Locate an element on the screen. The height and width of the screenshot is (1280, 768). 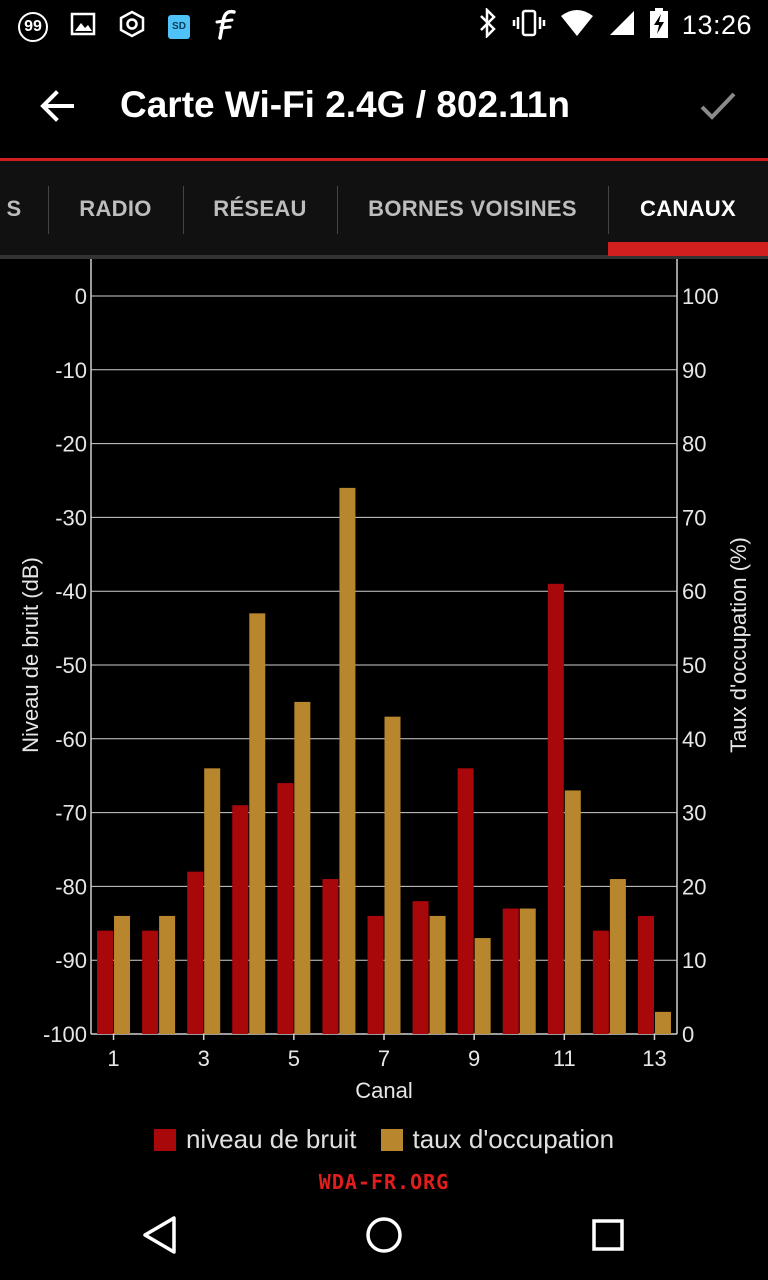
bar-noise-ch7 is located at coordinates (375, 974).